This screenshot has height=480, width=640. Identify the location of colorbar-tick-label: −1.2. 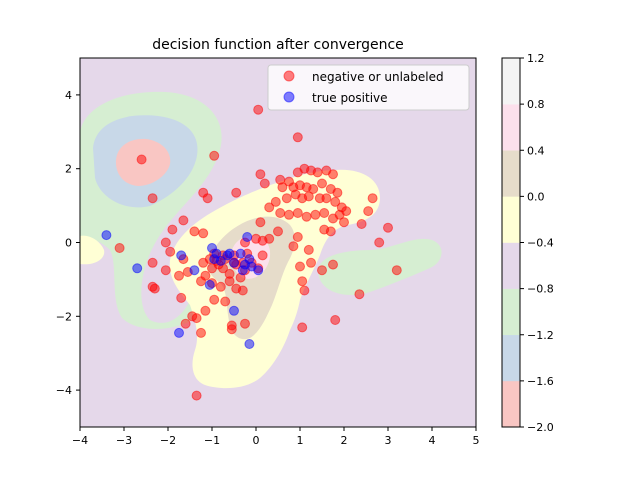
(540, 335).